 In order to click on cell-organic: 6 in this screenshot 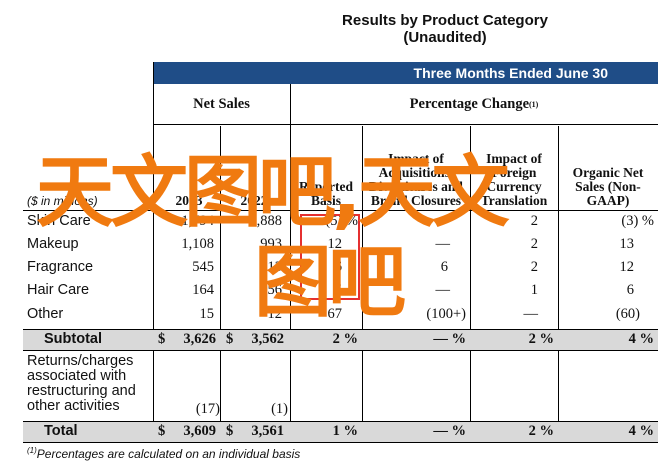, I will do `click(630, 290)`.